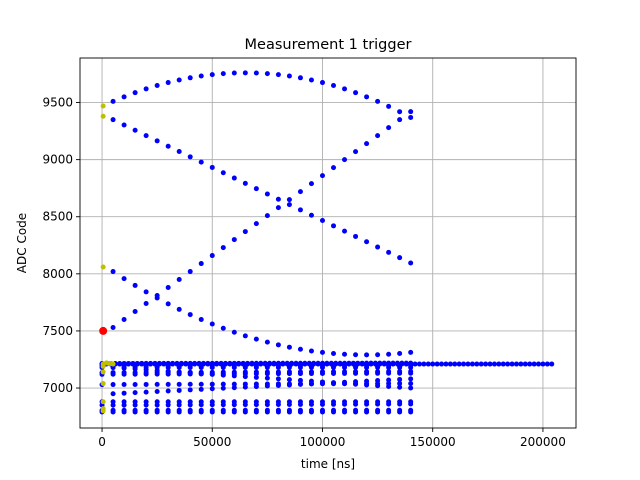 The height and width of the screenshot is (480, 640). I want to click on y-tick-label: 9000, so click(57, 160).